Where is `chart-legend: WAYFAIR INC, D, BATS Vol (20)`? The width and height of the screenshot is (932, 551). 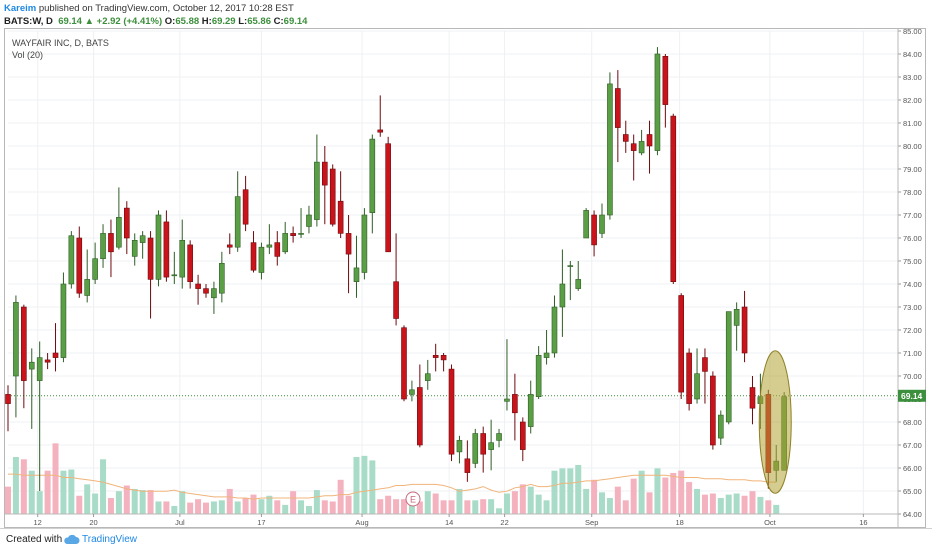 chart-legend: WAYFAIR INC, D, BATS Vol (20) is located at coordinates (60, 49).